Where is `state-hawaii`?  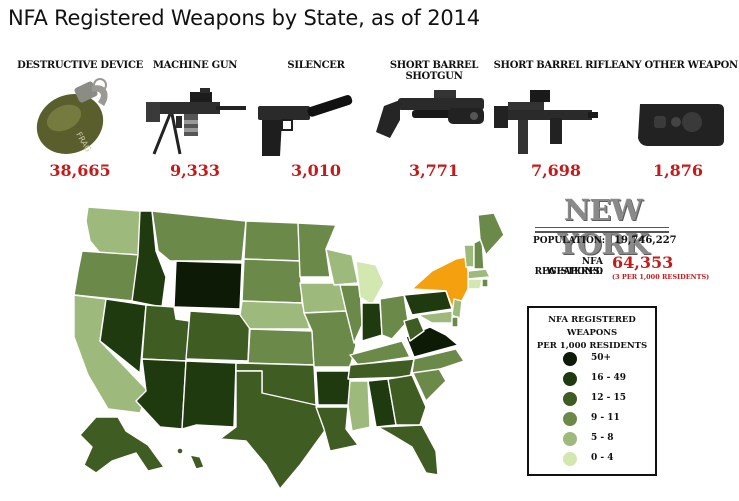 state-hawaii is located at coordinates (197, 462).